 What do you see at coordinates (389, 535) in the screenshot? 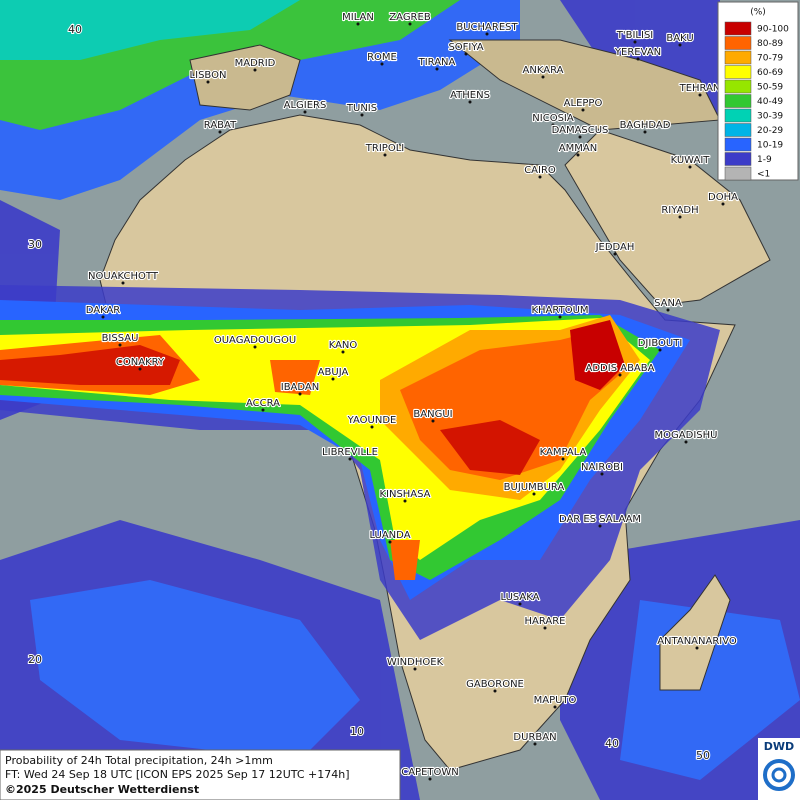
I see `city-label: LUANDA` at bounding box center [389, 535].